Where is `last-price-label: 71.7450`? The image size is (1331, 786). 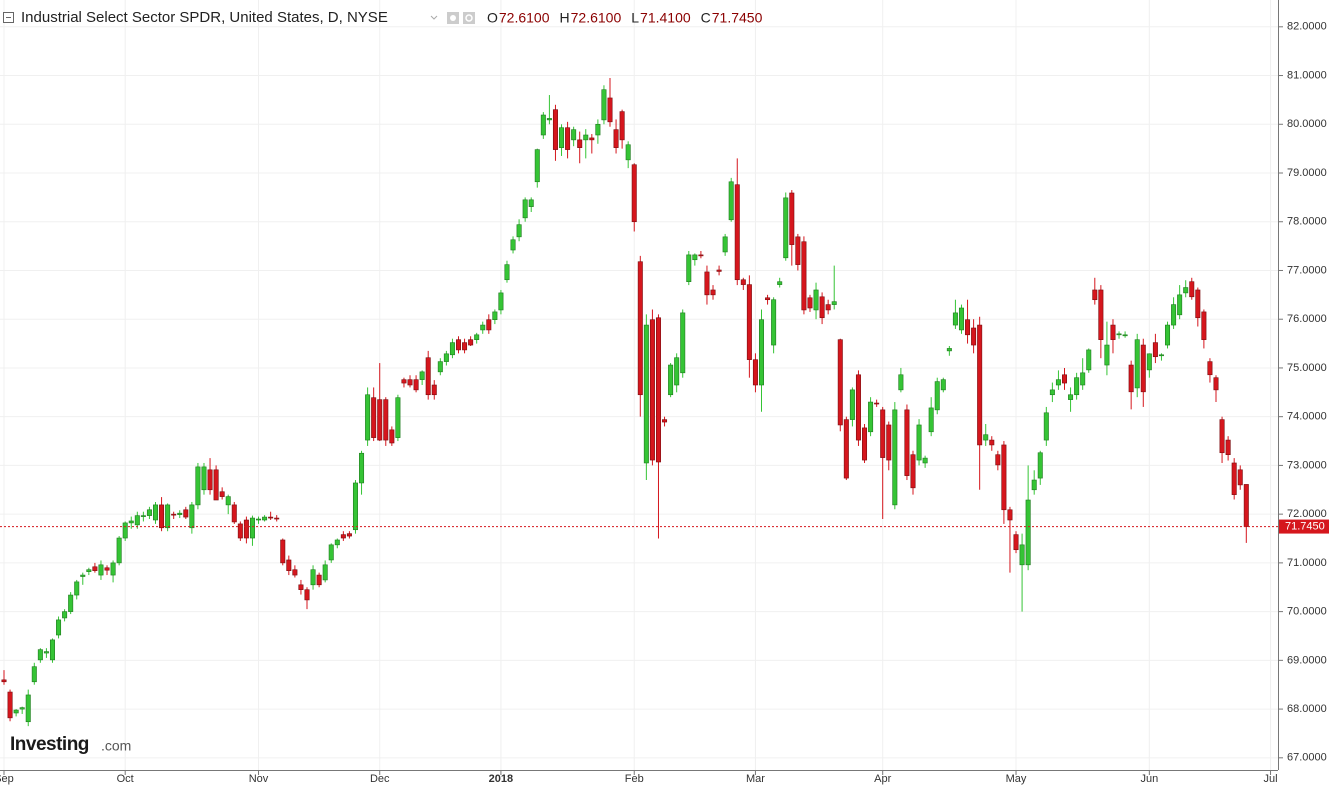
last-price-label: 71.7450 is located at coordinates (1305, 526).